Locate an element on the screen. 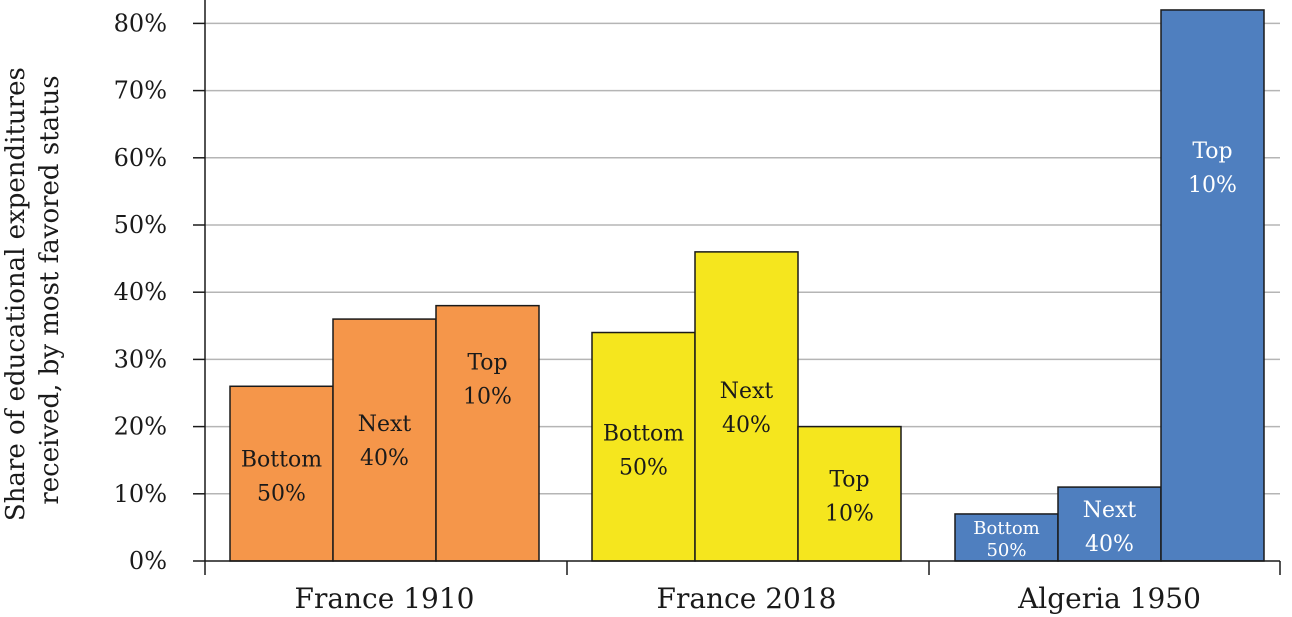 This screenshot has width=1292, height=617. y-tick-label: 70% is located at coordinates (140, 91).